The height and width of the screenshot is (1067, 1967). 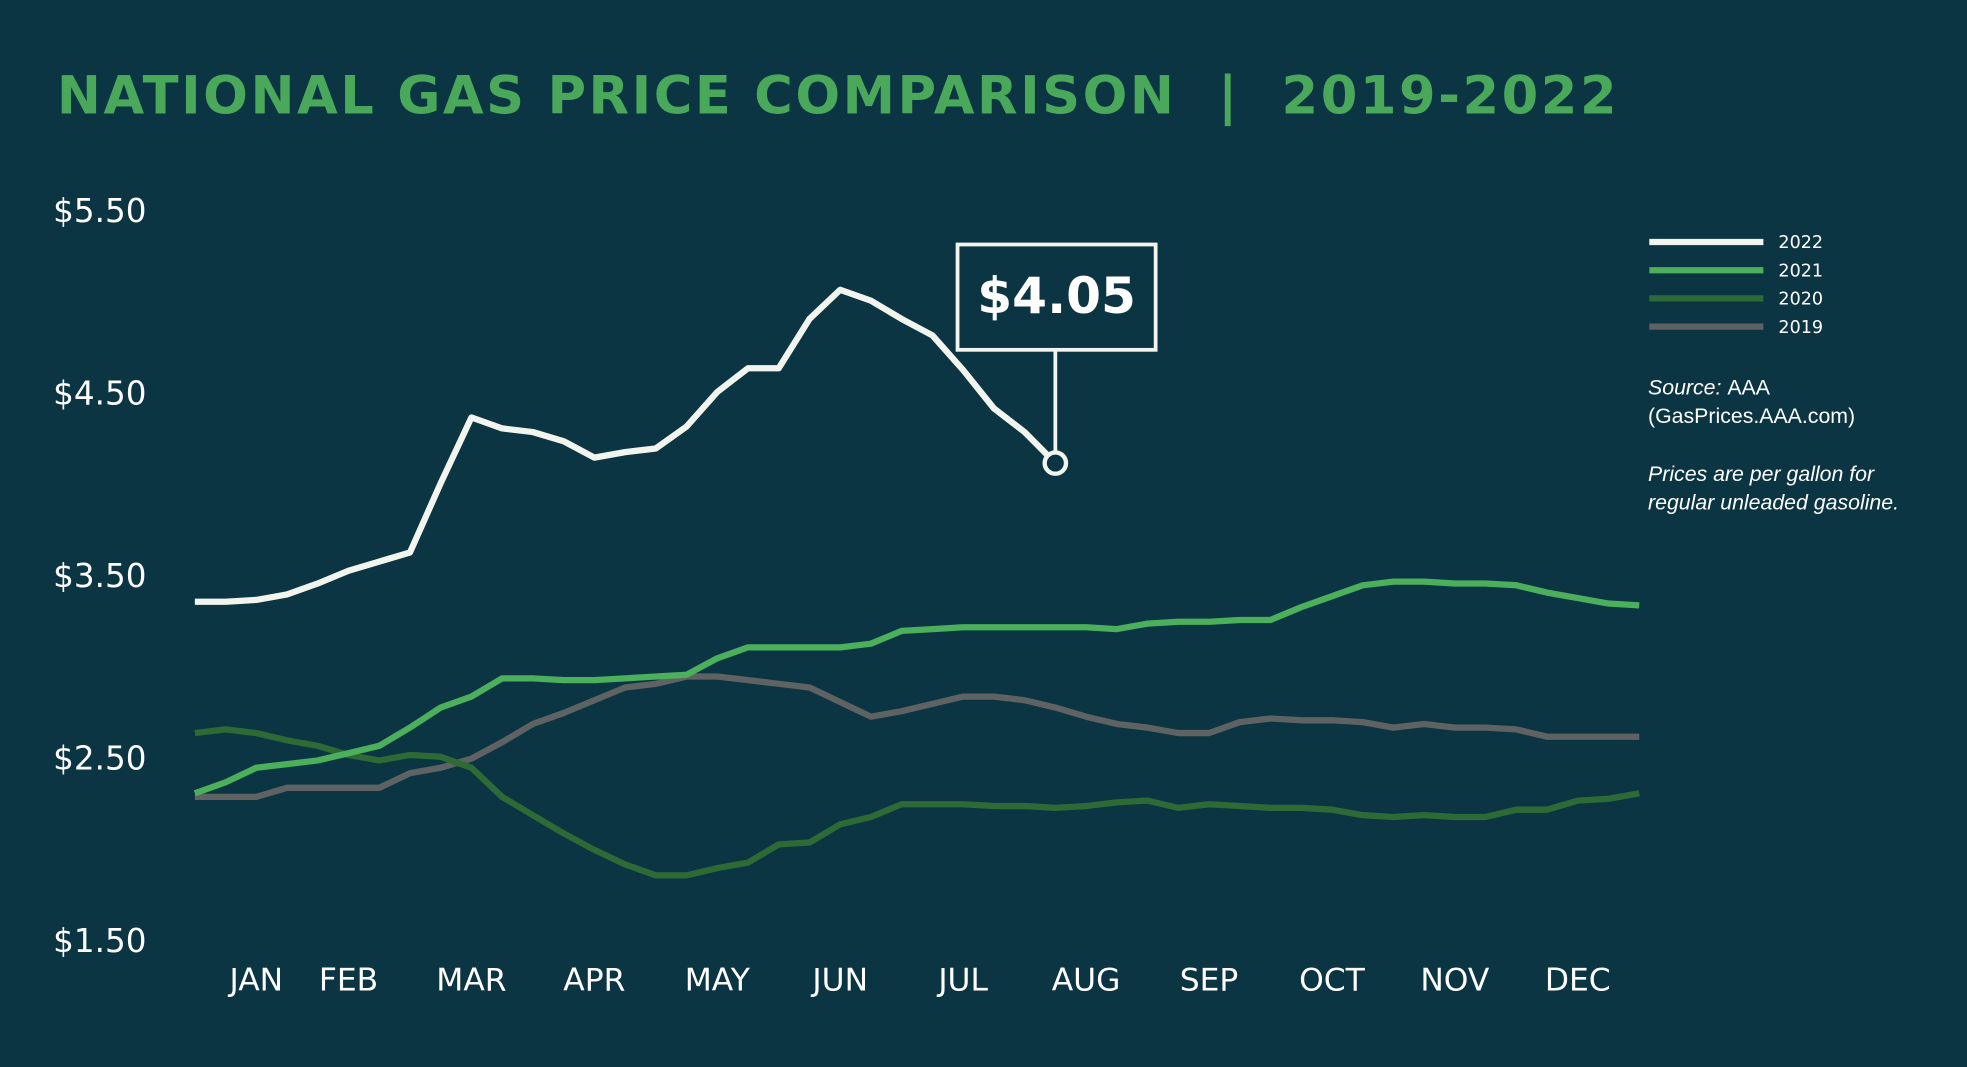 What do you see at coordinates (839, 981) in the screenshot?
I see `x-tick-label: JUN` at bounding box center [839, 981].